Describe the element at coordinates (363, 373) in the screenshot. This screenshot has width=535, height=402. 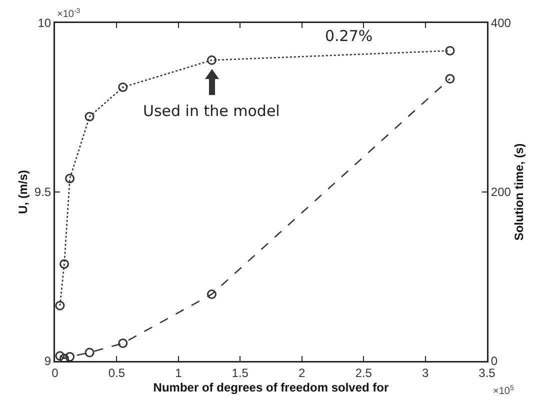
I see `x-tick-label: 2.5` at that location.